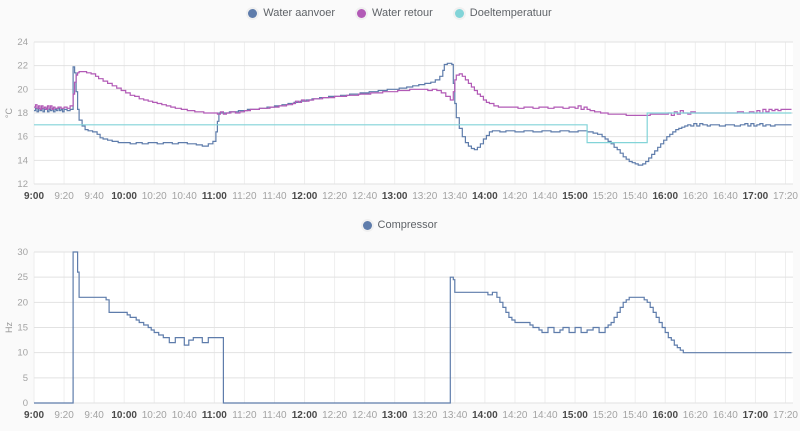 This screenshot has height=431, width=800. What do you see at coordinates (22, 42) in the screenshot?
I see `y-tick-label: 24` at bounding box center [22, 42].